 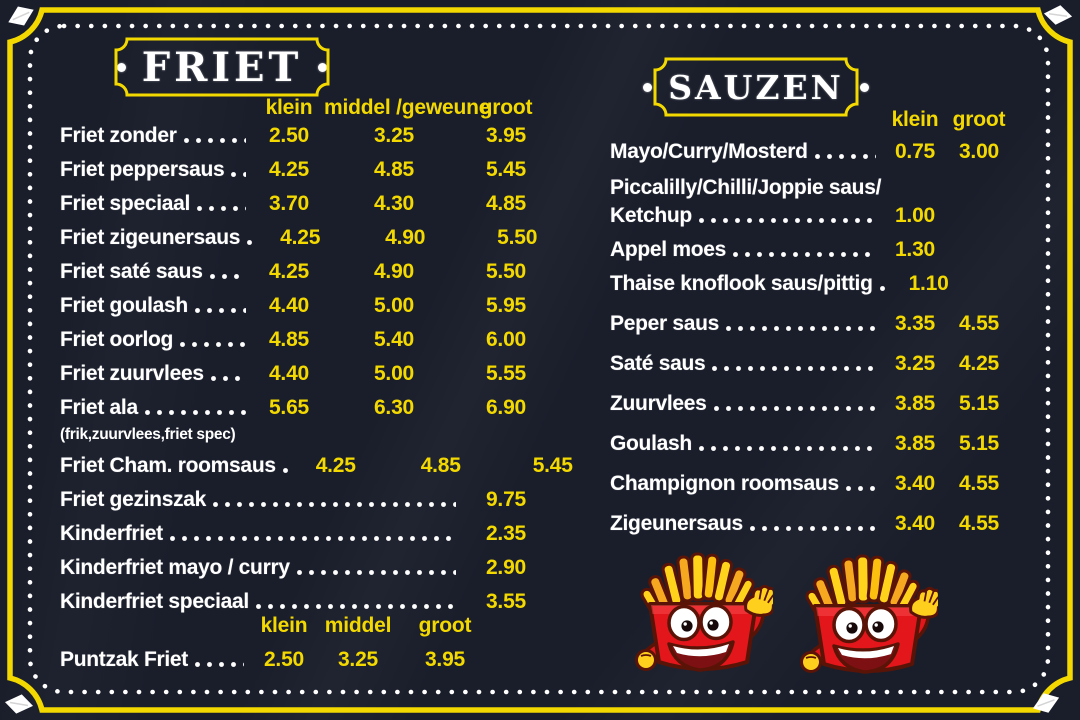 I want to click on item-price: 3.35, so click(x=915, y=323).